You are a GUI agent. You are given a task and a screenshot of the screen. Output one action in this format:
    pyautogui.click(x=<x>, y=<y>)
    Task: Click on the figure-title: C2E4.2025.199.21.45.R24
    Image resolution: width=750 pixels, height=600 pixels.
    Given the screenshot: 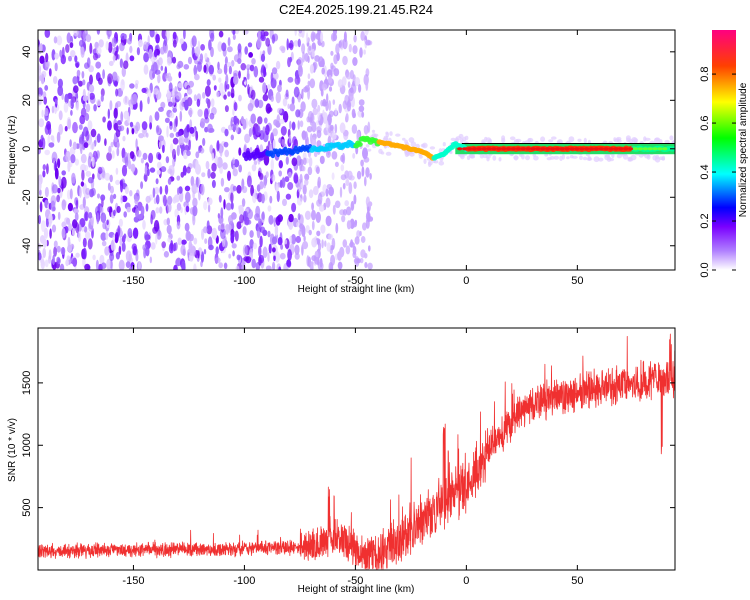 What is the action you would take?
    pyautogui.click(x=356, y=9)
    